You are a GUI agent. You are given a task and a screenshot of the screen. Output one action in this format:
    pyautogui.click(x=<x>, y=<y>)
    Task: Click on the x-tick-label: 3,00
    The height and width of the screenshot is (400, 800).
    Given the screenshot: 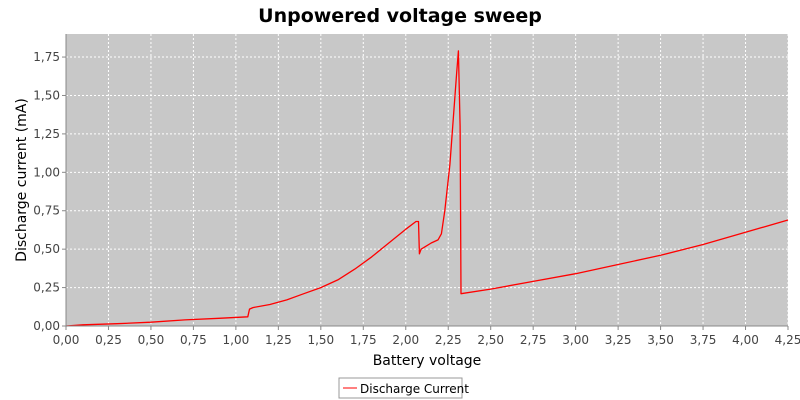 What is the action you would take?
    pyautogui.click(x=575, y=340)
    